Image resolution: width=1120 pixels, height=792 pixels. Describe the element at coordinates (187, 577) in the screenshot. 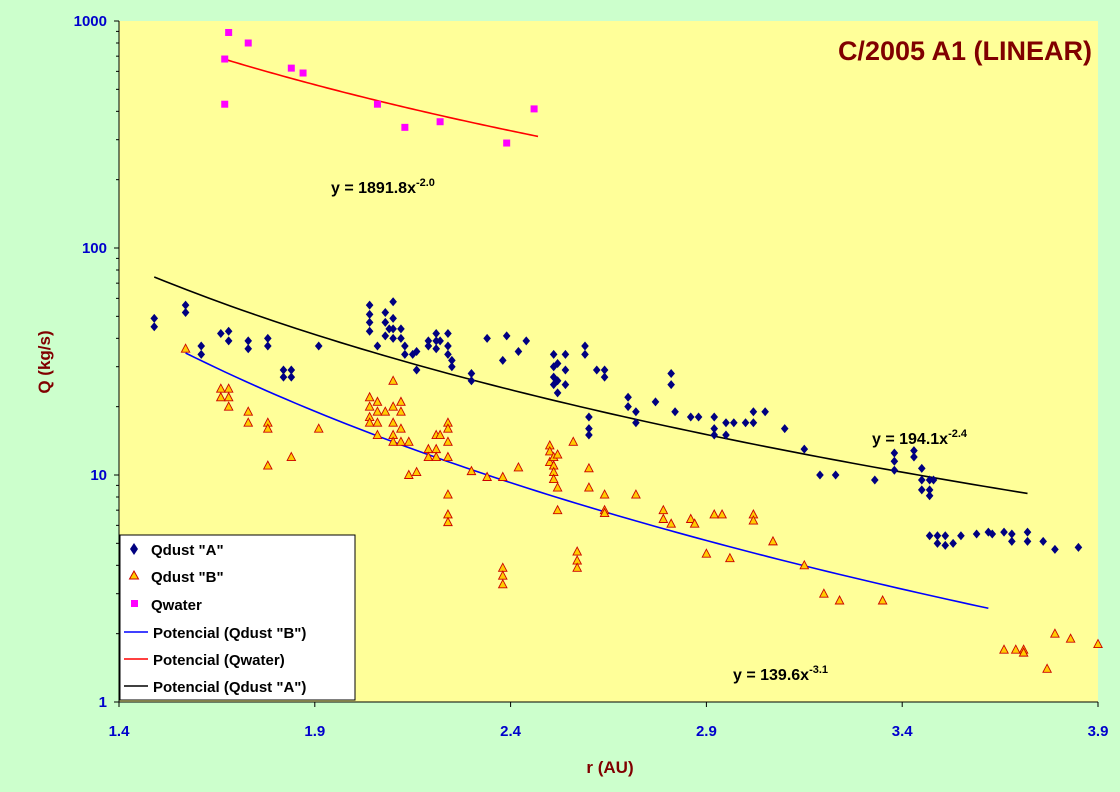

I see `legend-label-dust-b: Qdust "B"` at that location.